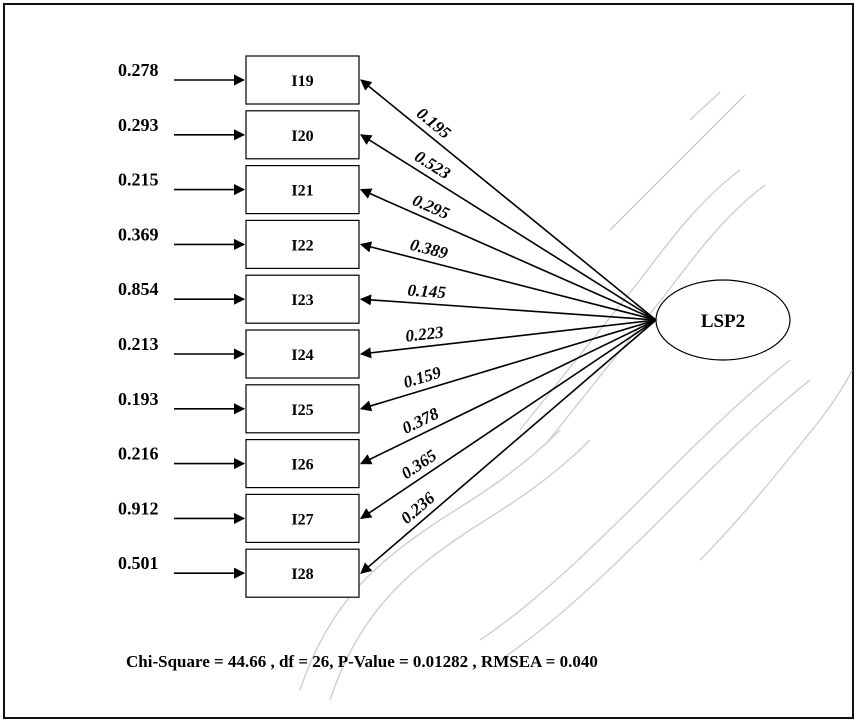 The height and width of the screenshot is (724, 859). I want to click on error-variance-label: 0.854, so click(138, 289).